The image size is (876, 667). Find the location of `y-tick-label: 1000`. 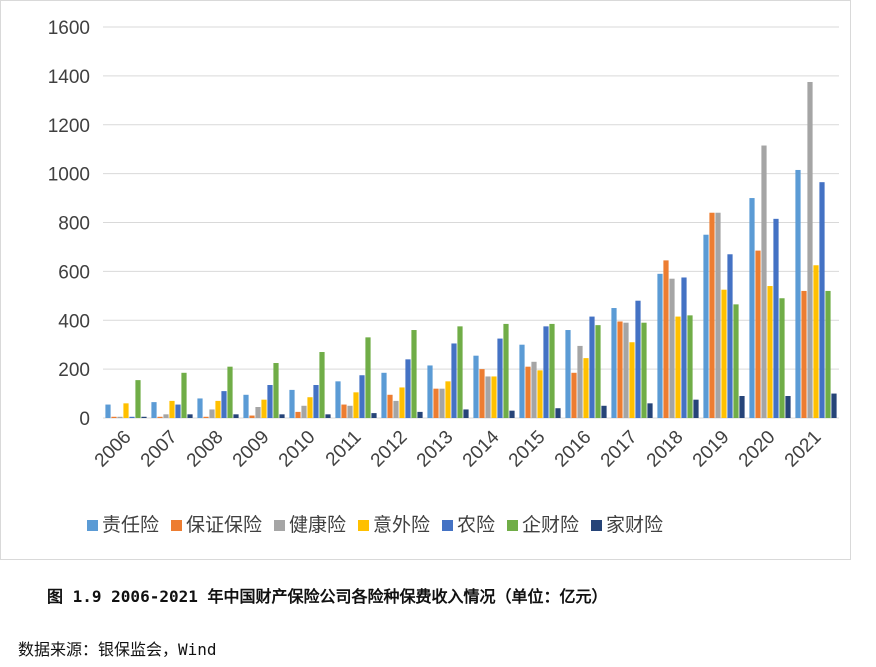

y-tick-label: 1000 is located at coordinates (69, 175).